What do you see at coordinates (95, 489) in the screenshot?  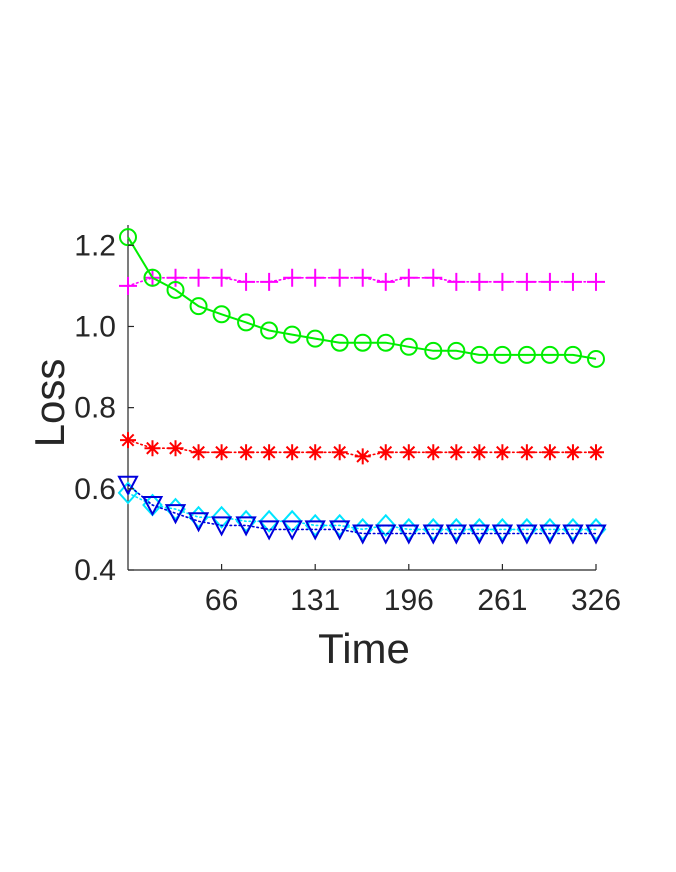 I see `y-tick-label: 0.6` at bounding box center [95, 489].